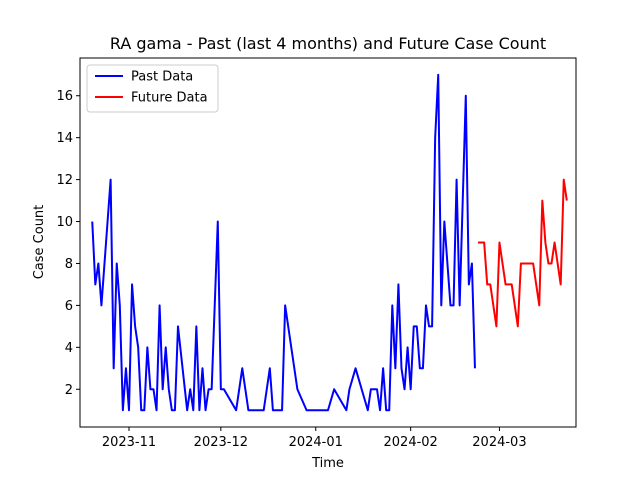 The height and width of the screenshot is (480, 640). Describe the element at coordinates (411, 442) in the screenshot. I see `x-tick-label: 2024-02` at that location.